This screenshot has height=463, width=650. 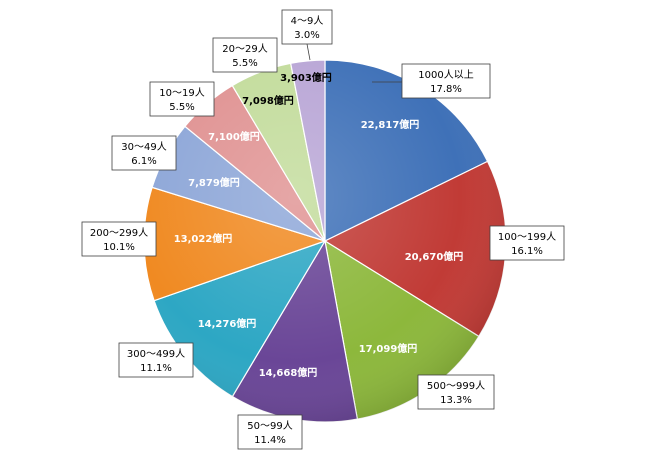 I want to click on slice-category-label: 50～99人, so click(x=269, y=426).